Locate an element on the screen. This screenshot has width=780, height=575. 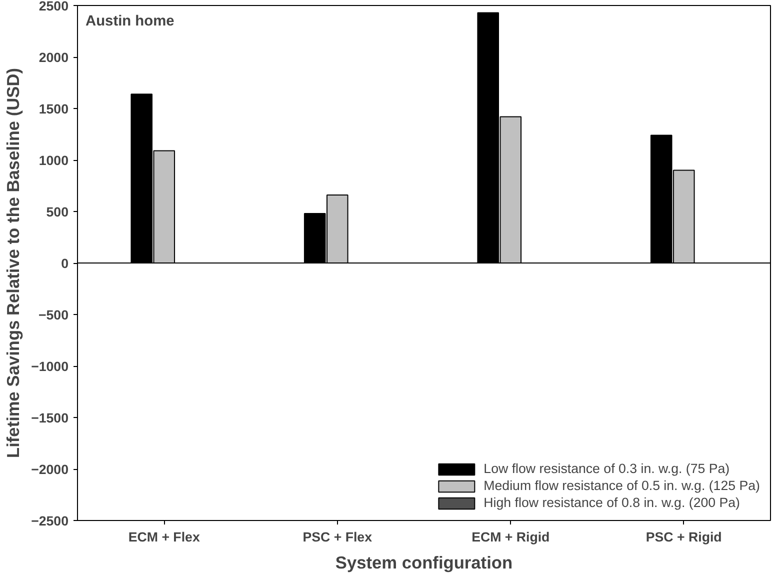
x-tick-label: PSC + Flex is located at coordinates (337, 537).